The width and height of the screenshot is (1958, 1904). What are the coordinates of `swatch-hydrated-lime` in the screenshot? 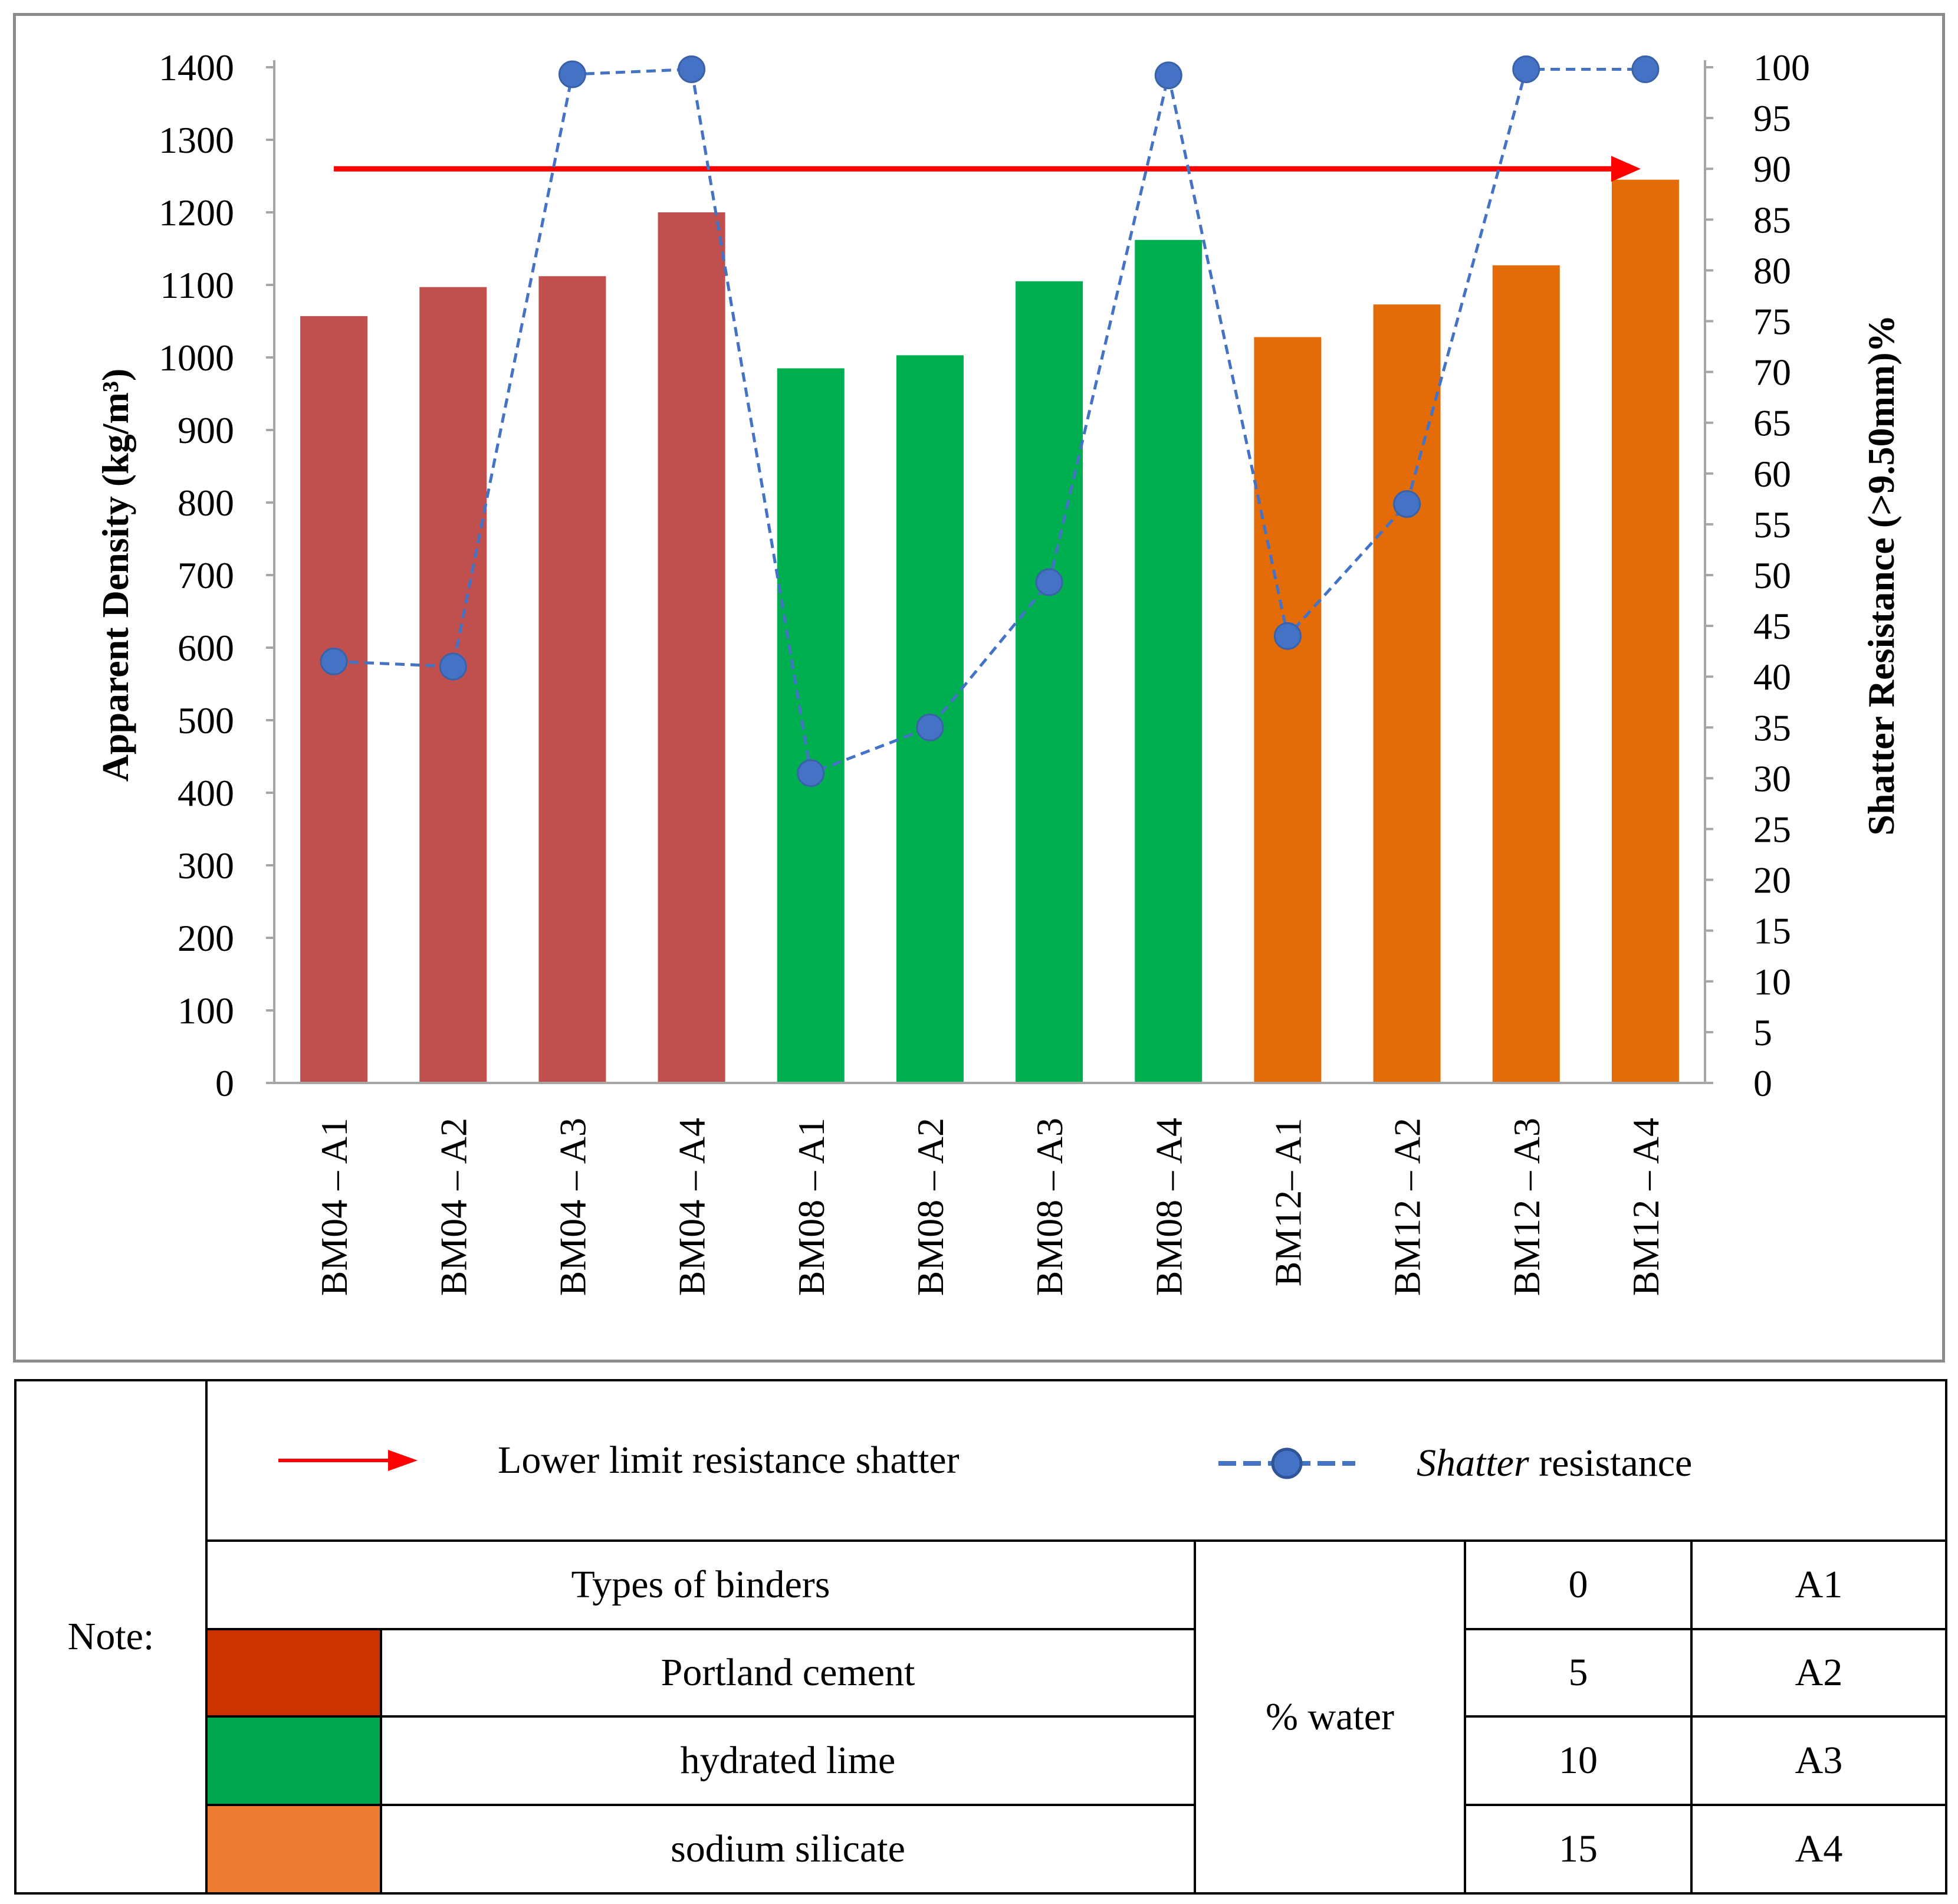 It's located at (293, 1760).